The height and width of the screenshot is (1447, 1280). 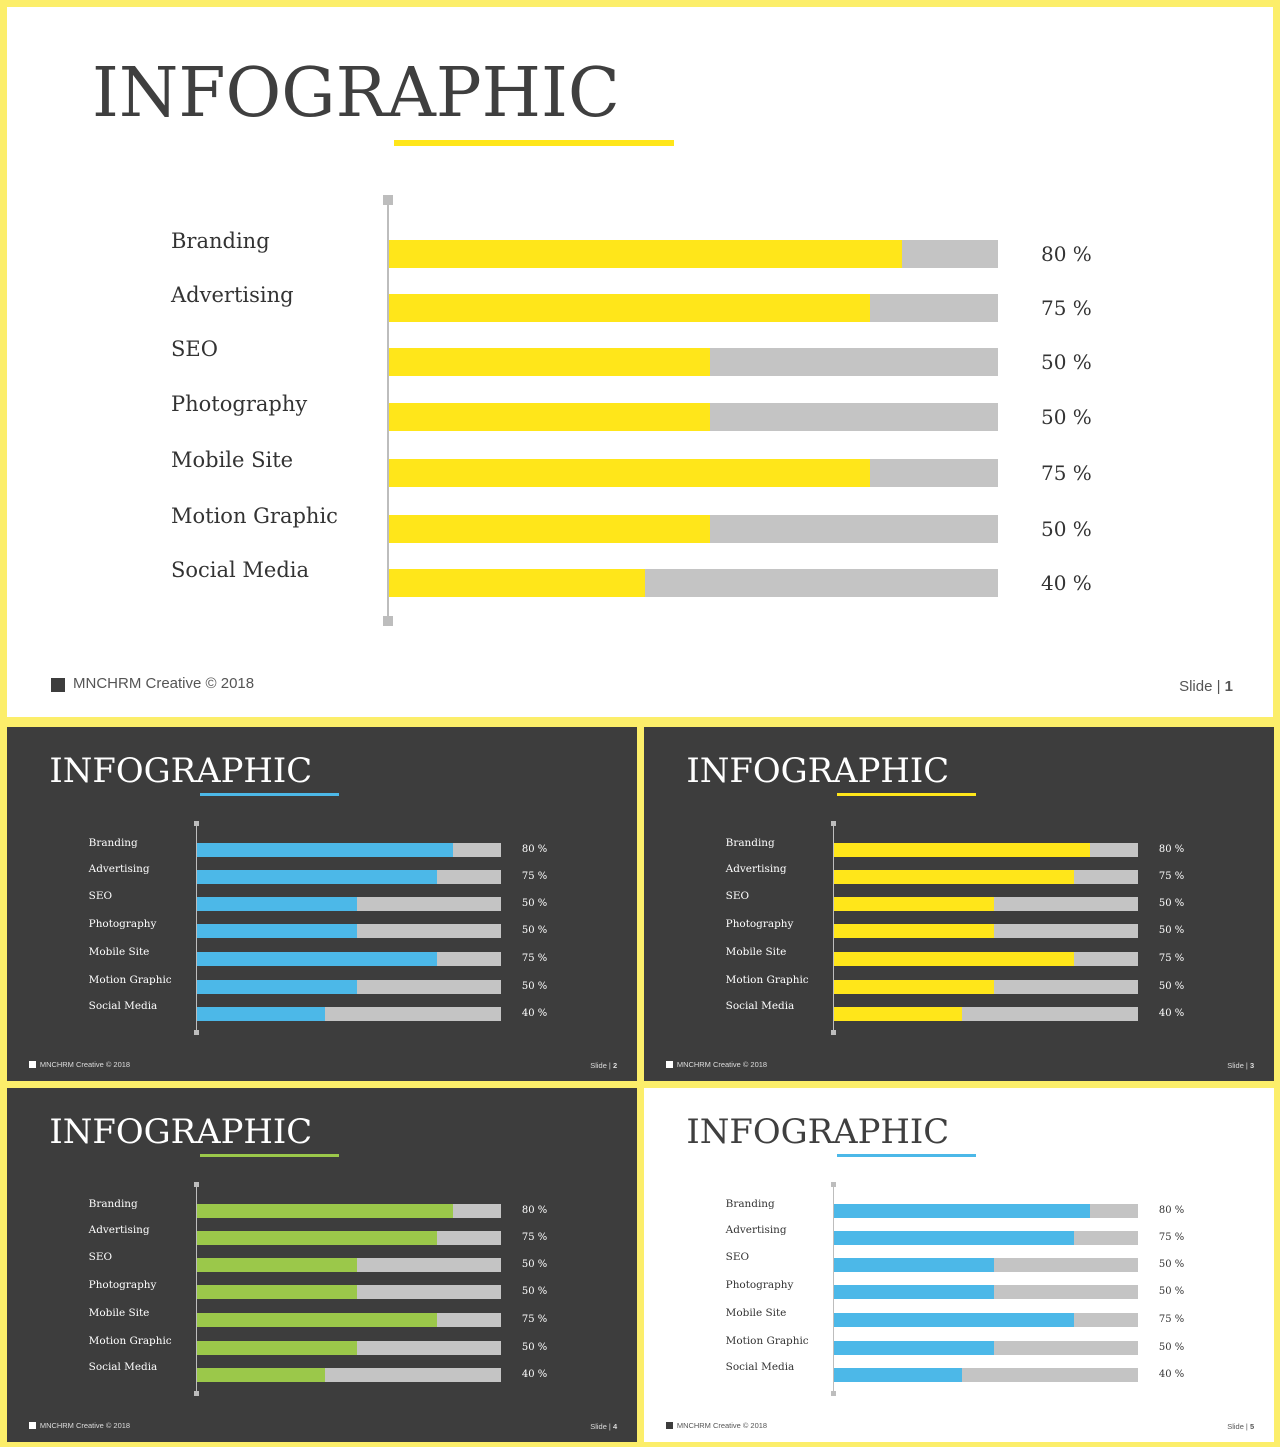 I want to click on slide-number: Slide | 1, so click(x=1206, y=686).